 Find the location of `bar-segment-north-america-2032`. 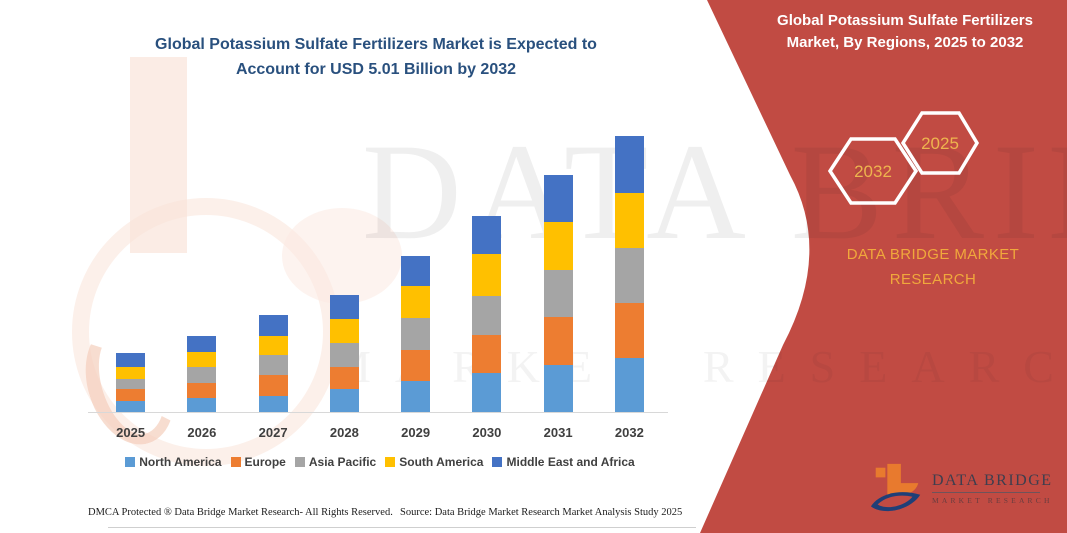

bar-segment-north-america-2032 is located at coordinates (629, 384).